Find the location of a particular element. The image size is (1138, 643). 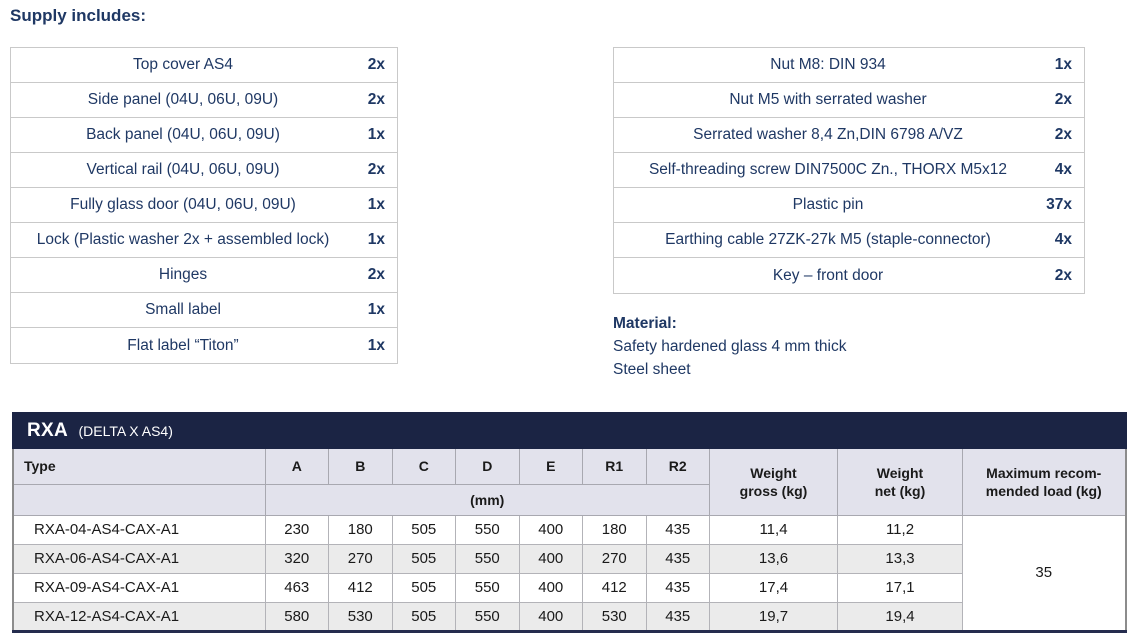

col-header-weight-net: Weight net (kg) is located at coordinates (900, 481).